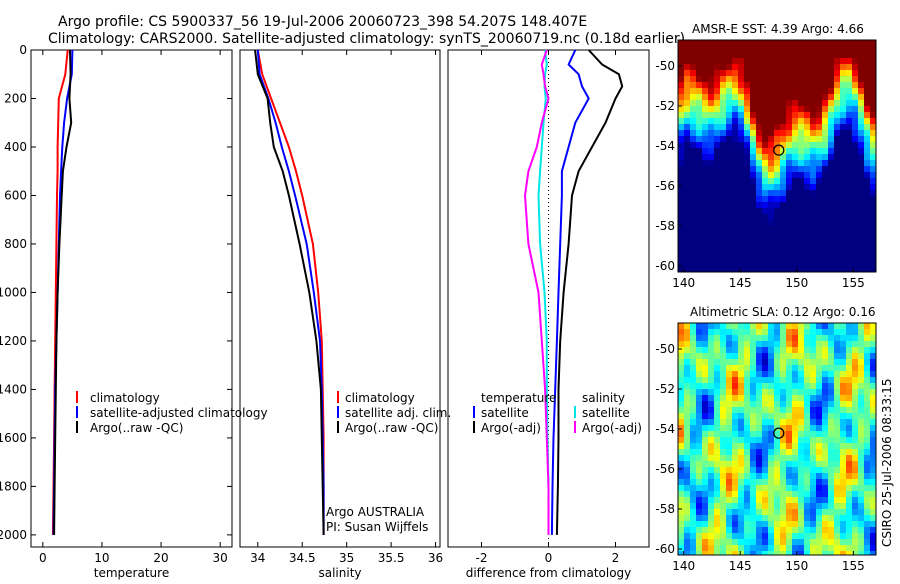  What do you see at coordinates (606, 413) in the screenshot?
I see `legend-label-salt-satellite: satellite` at bounding box center [606, 413].